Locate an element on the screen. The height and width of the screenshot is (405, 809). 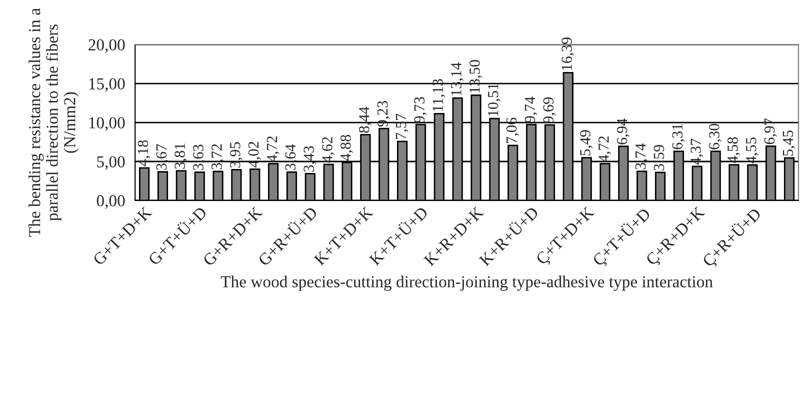
data-label: 5,45 is located at coordinates (789, 143).